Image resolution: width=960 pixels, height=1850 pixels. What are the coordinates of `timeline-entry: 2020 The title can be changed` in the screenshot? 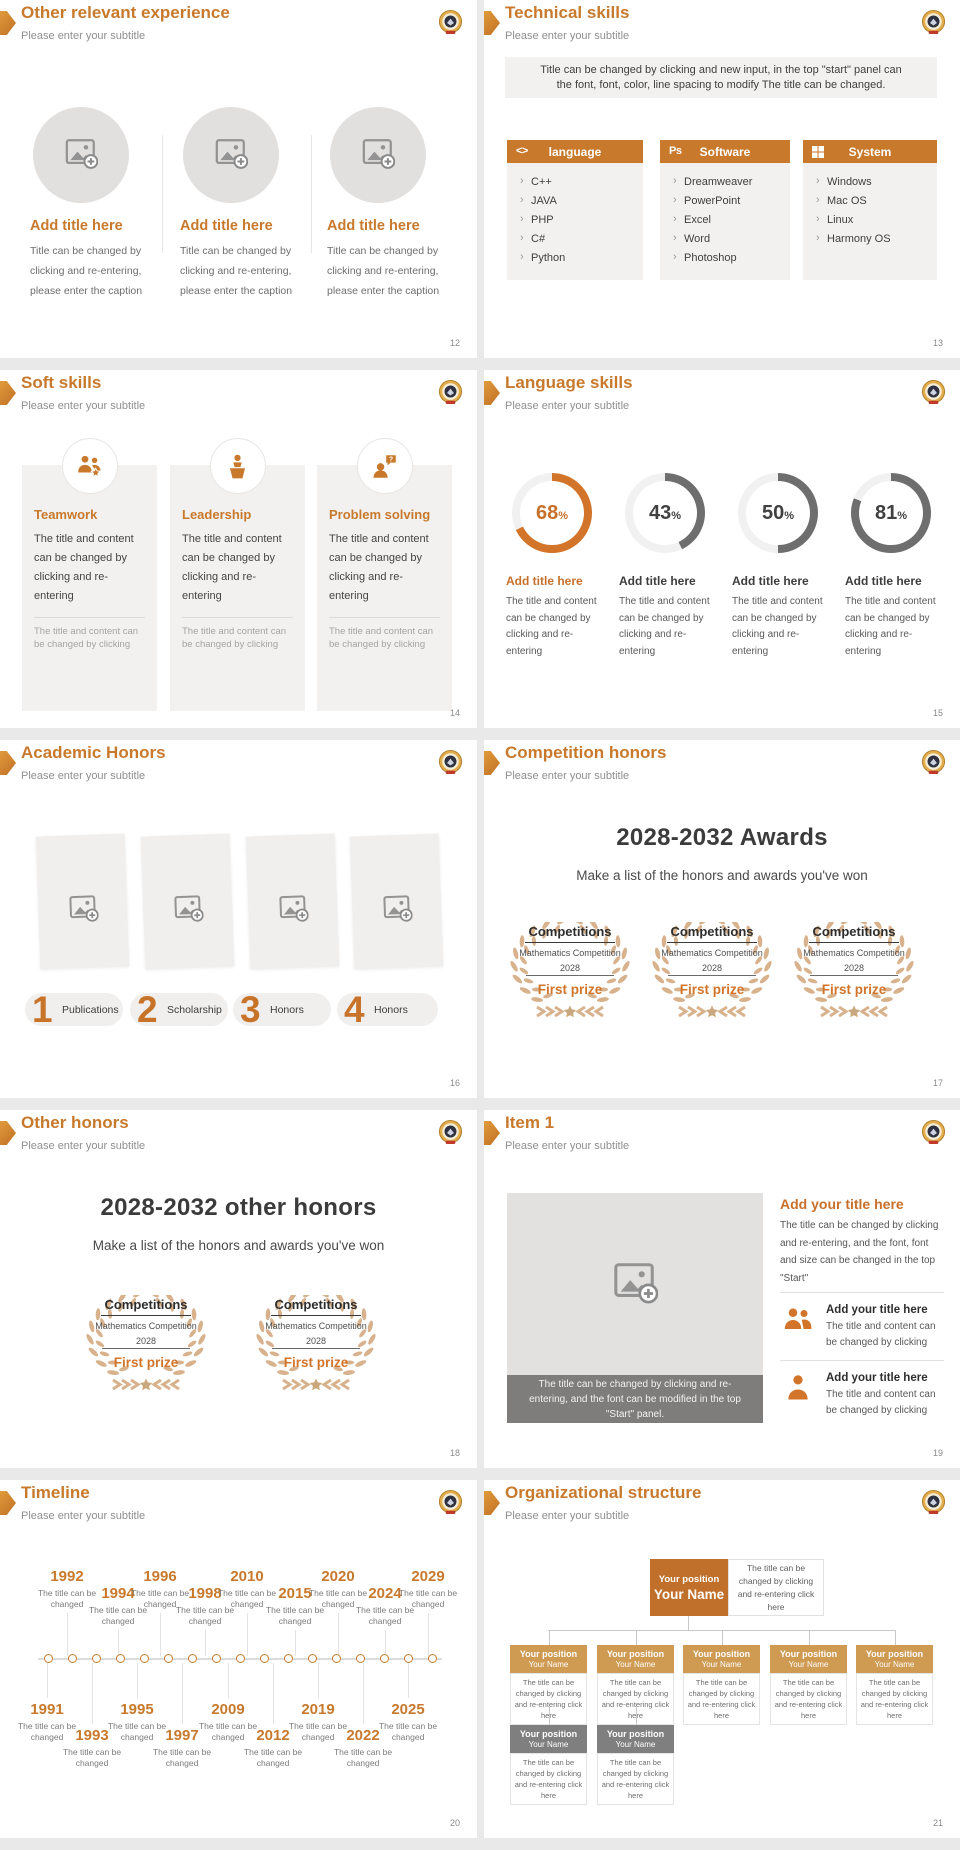 It's located at (338, 1589).